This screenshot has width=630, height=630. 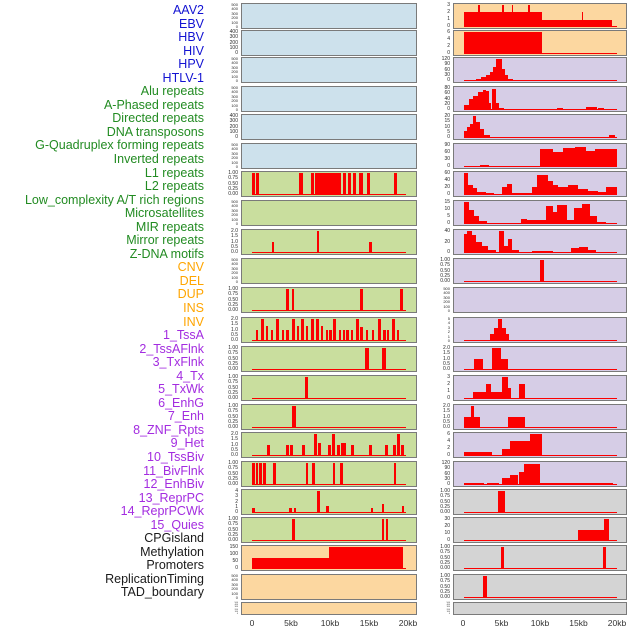 What do you see at coordinates (191, 280) in the screenshot?
I see `figure-label-del: DEL` at bounding box center [191, 280].